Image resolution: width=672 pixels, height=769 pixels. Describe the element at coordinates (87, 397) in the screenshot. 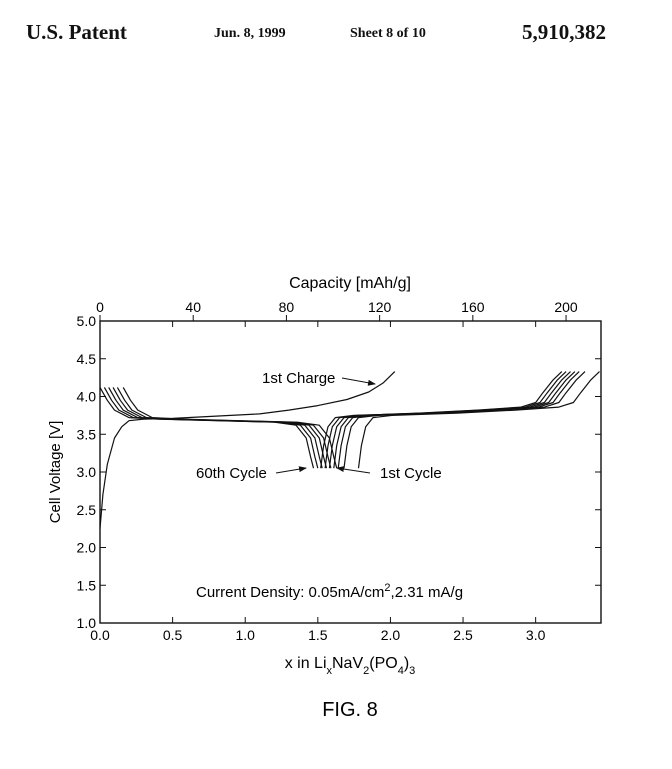

I see `y-tick-label: 4.0` at that location.